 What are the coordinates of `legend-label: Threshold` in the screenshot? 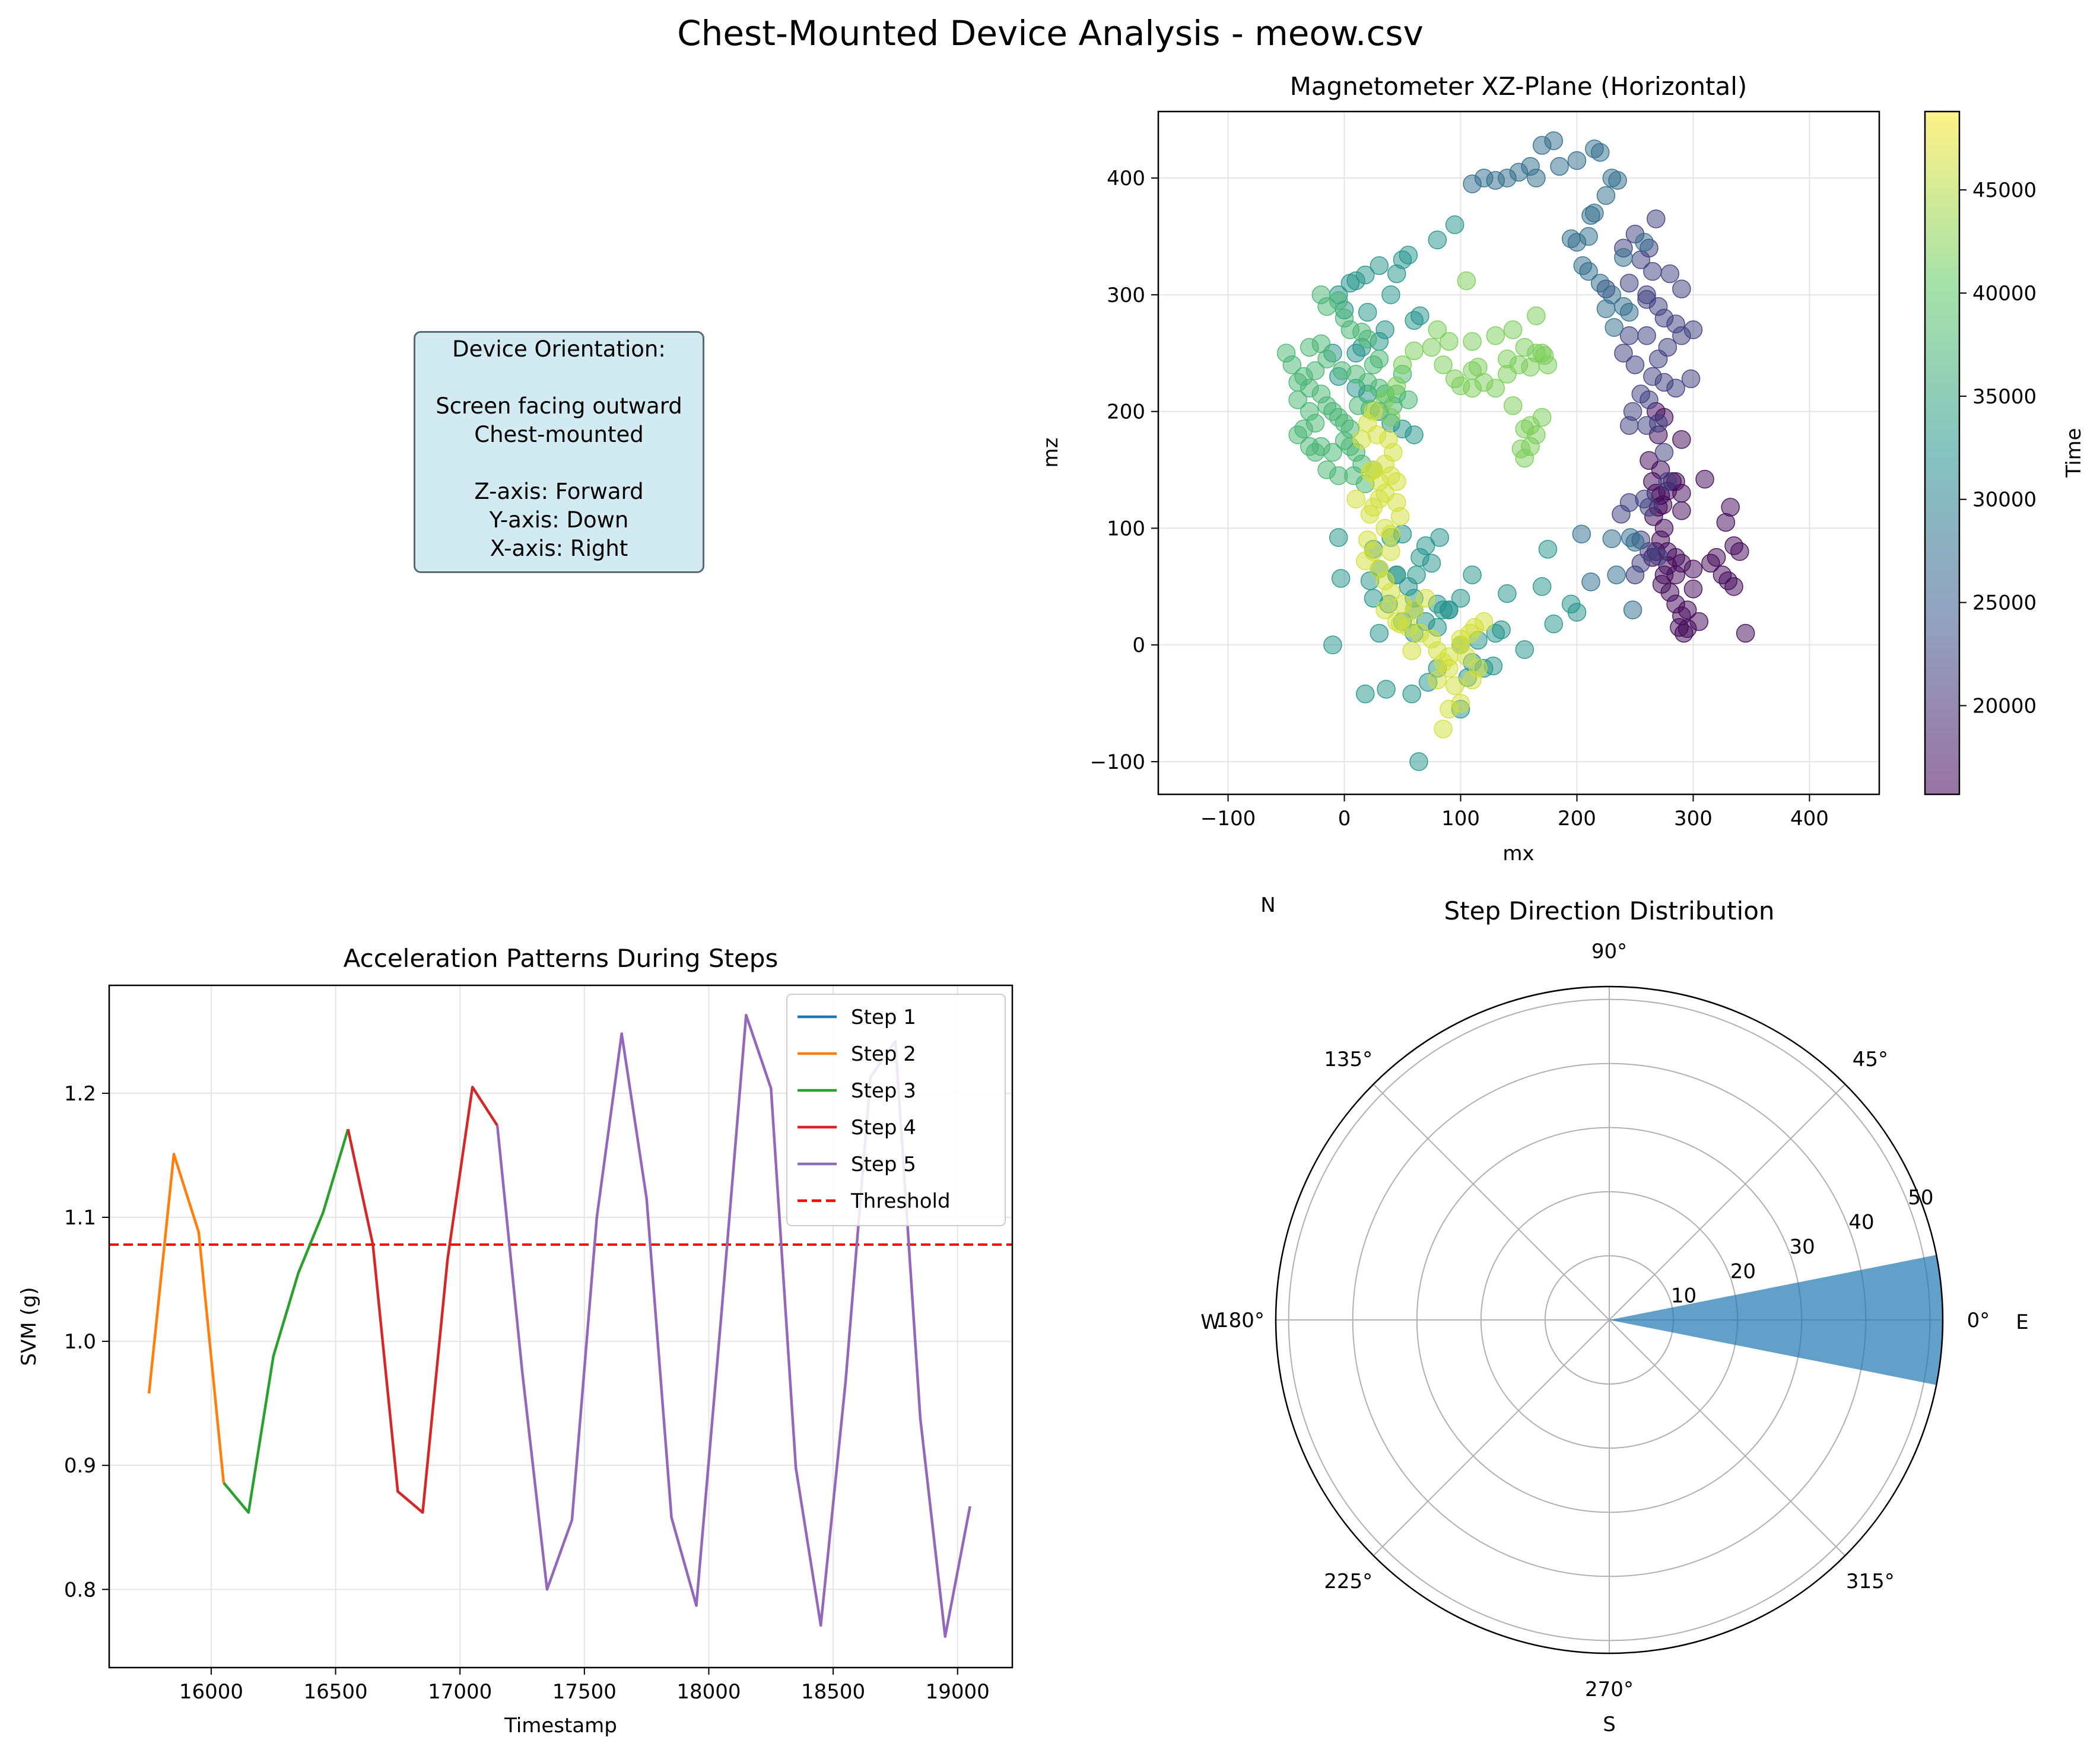 It's located at (900, 1201).